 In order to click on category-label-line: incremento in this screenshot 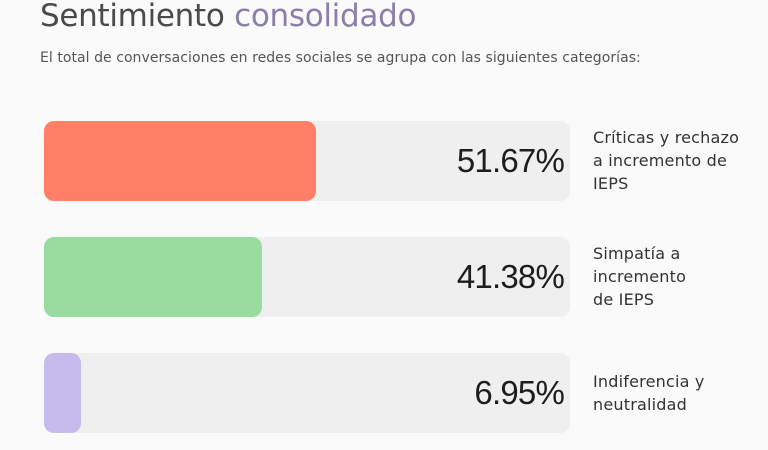, I will do `click(640, 276)`.